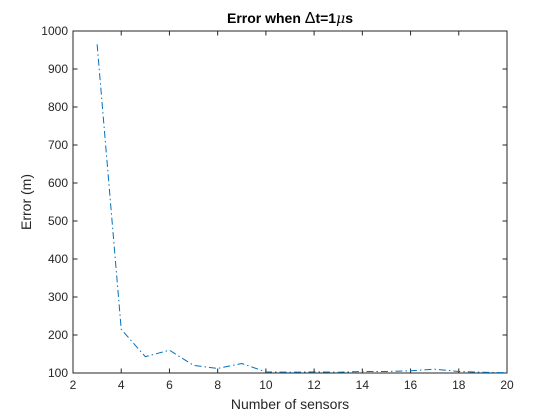  I want to click on y-tick-label: 300, so click(58, 297).